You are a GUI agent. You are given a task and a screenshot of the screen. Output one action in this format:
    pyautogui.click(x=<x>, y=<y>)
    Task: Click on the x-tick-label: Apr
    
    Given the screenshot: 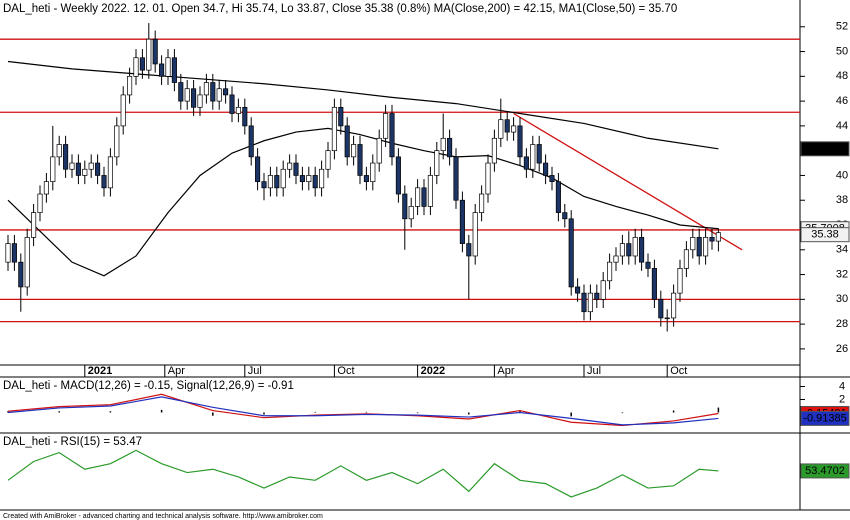 What is the action you would take?
    pyautogui.click(x=176, y=371)
    